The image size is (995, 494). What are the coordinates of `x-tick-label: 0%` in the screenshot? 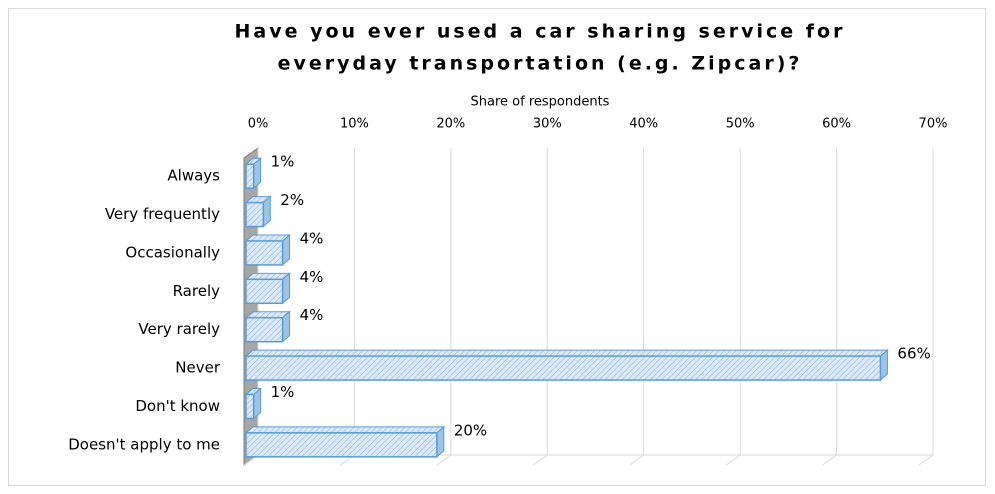 It's located at (258, 124).